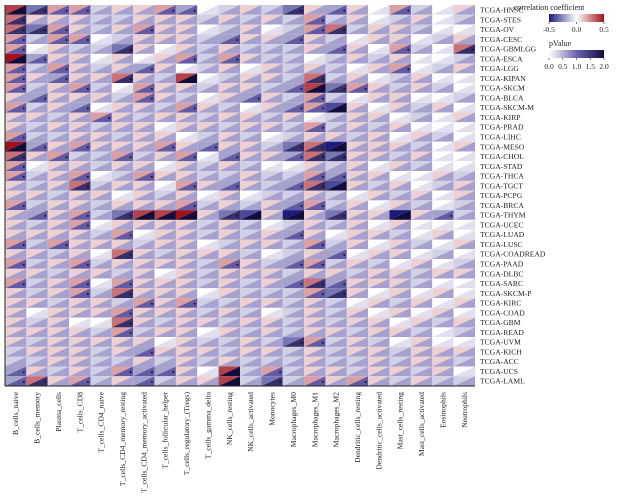 The height and width of the screenshot is (502, 621). What do you see at coordinates (499, 371) in the screenshot?
I see `row-label: TCGA-UCS` at bounding box center [499, 371].